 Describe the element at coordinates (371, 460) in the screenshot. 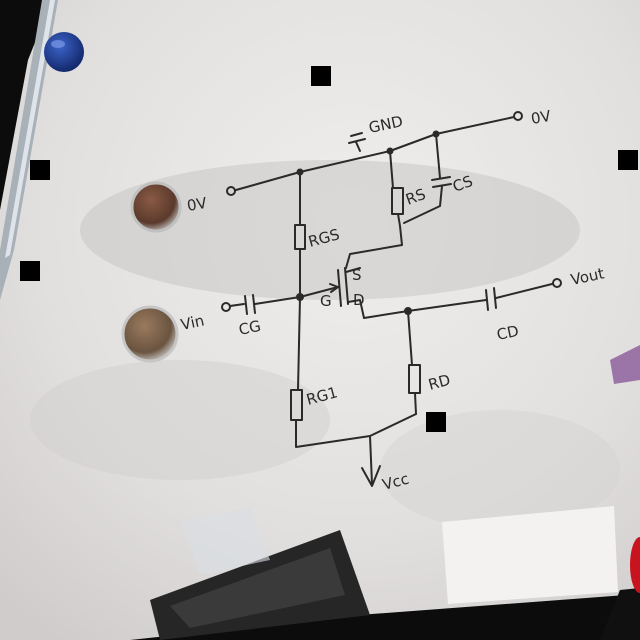

I see `vcc-wire` at that location.